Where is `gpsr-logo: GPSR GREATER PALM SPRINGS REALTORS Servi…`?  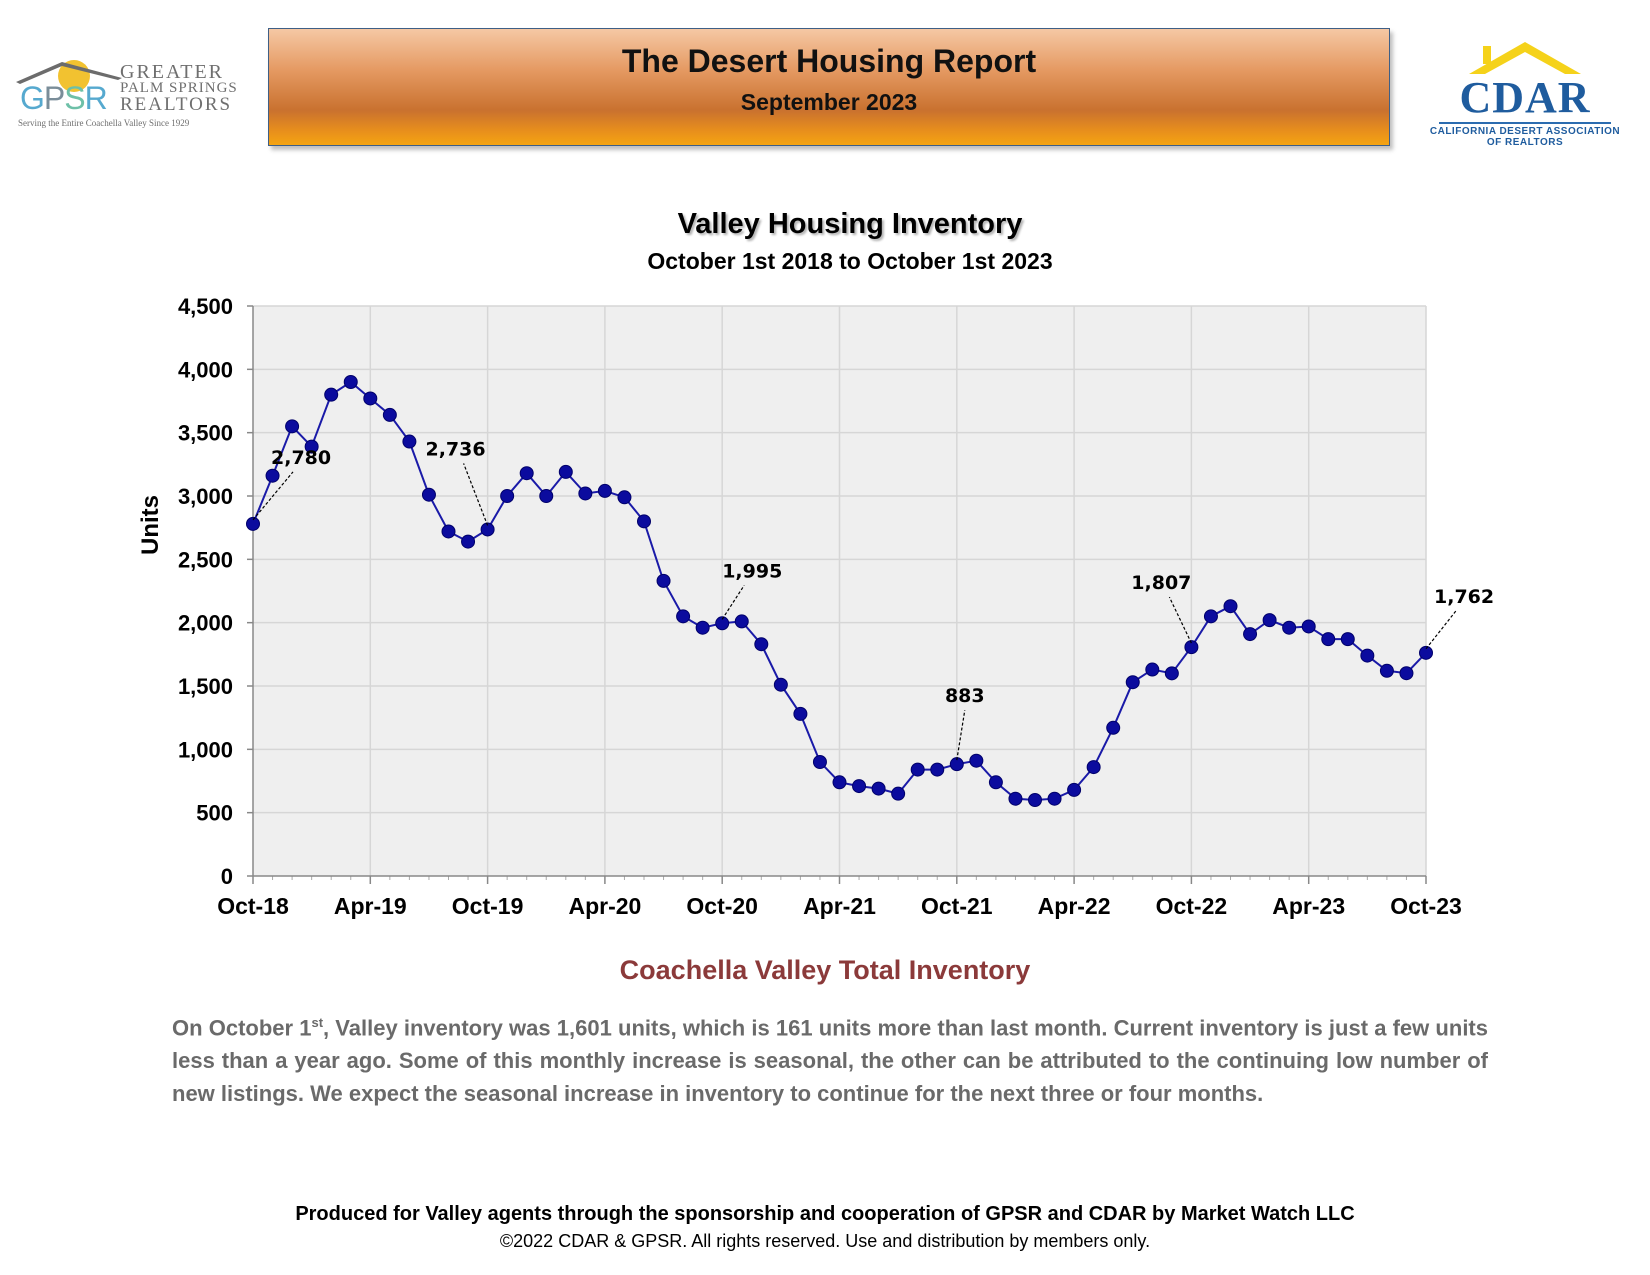 gpsr-logo: GPSR GREATER PALM SPRINGS REALTORS Servi… is located at coordinates (129, 92).